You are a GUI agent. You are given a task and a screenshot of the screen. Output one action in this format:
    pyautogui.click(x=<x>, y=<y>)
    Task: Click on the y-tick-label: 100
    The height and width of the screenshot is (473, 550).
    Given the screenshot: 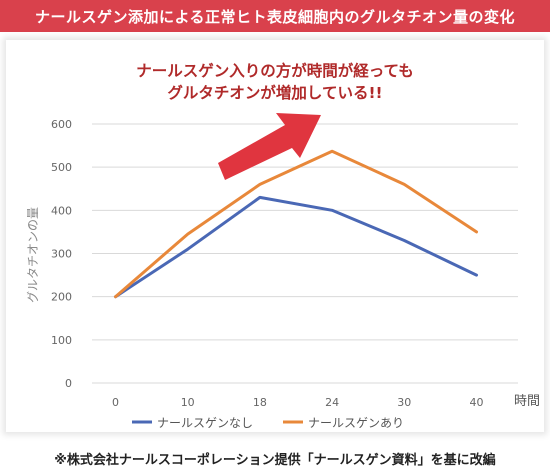 What is the action you would take?
    pyautogui.click(x=61, y=340)
    